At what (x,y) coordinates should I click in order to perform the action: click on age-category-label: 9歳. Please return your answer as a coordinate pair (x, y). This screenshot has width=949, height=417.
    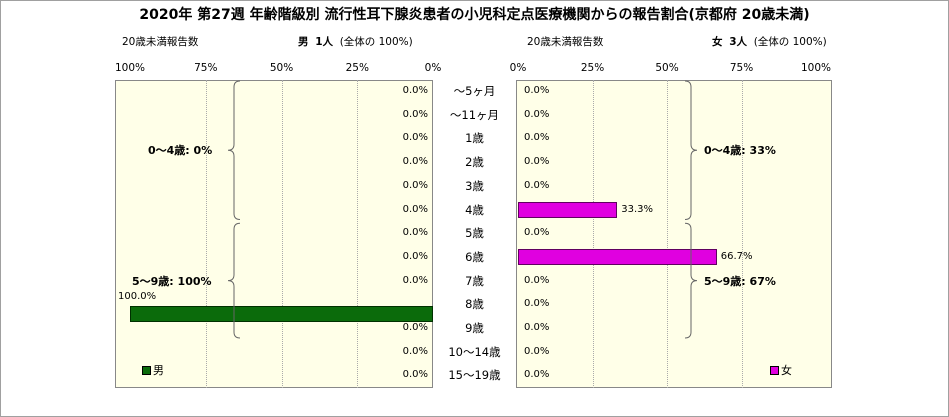
    Looking at the image, I should click on (474, 328).